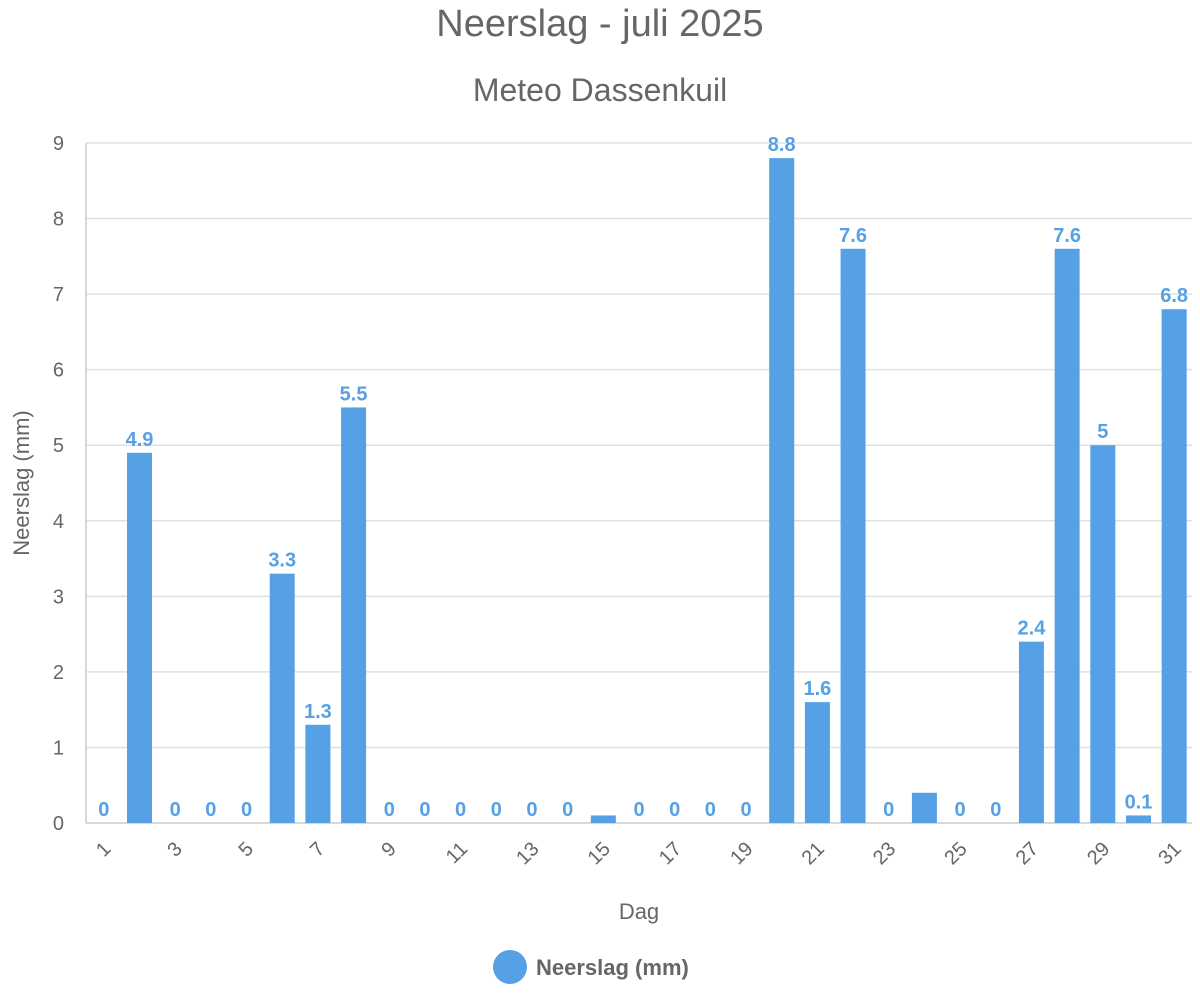 This screenshot has width=1200, height=1005. Describe the element at coordinates (58, 748) in the screenshot. I see `y-tick-label: 1` at that location.